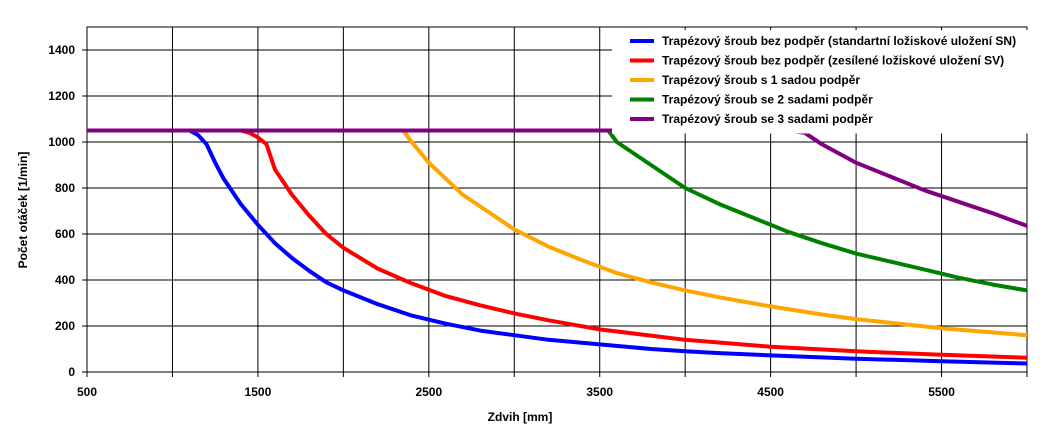 The image size is (1051, 435). What do you see at coordinates (767, 100) in the screenshot?
I see `legend-entry: Trapézový šroub se 2 sadami podpěr` at bounding box center [767, 100].